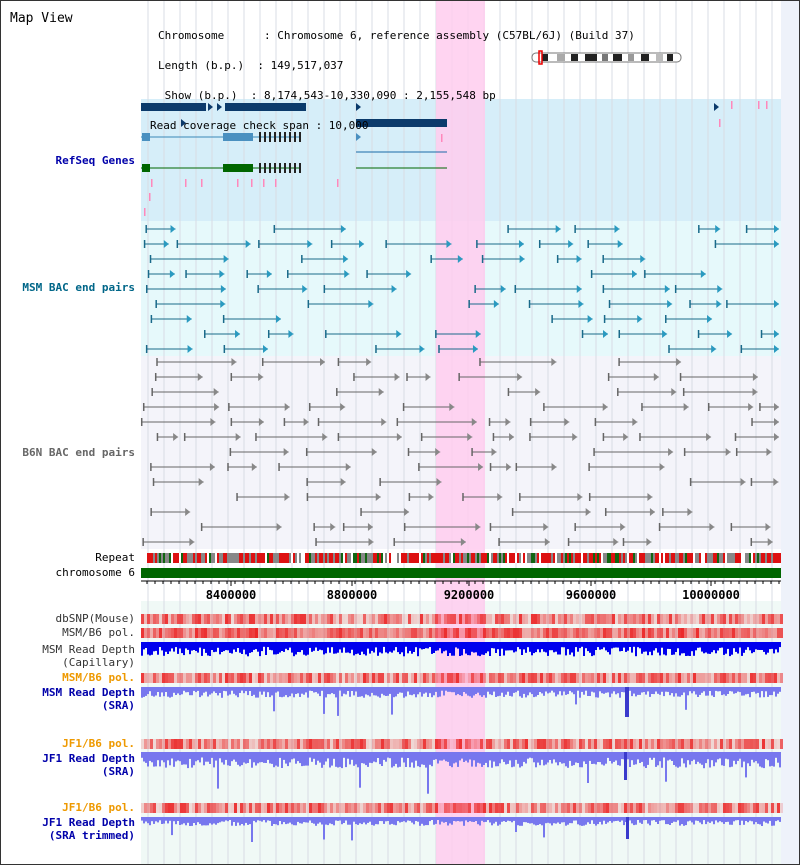  What do you see at coordinates (78, 287) in the screenshot?
I see `track-label-msm-bac: MSM BAC end pairs` at bounding box center [78, 287].